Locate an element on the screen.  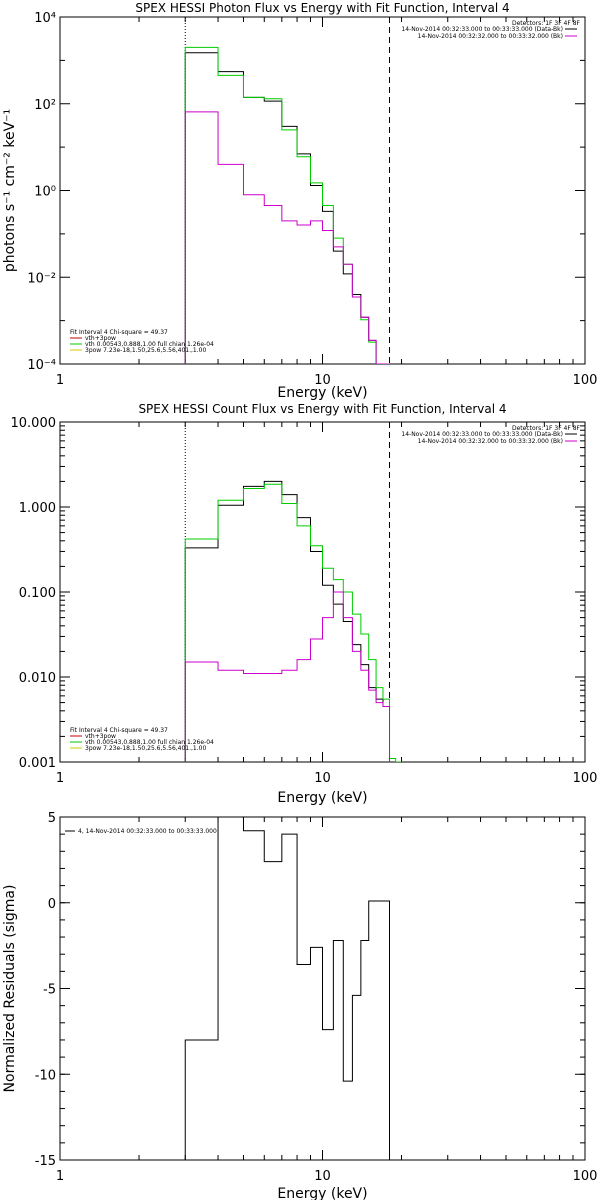
y-tick-label: 10² is located at coordinates (45, 105).